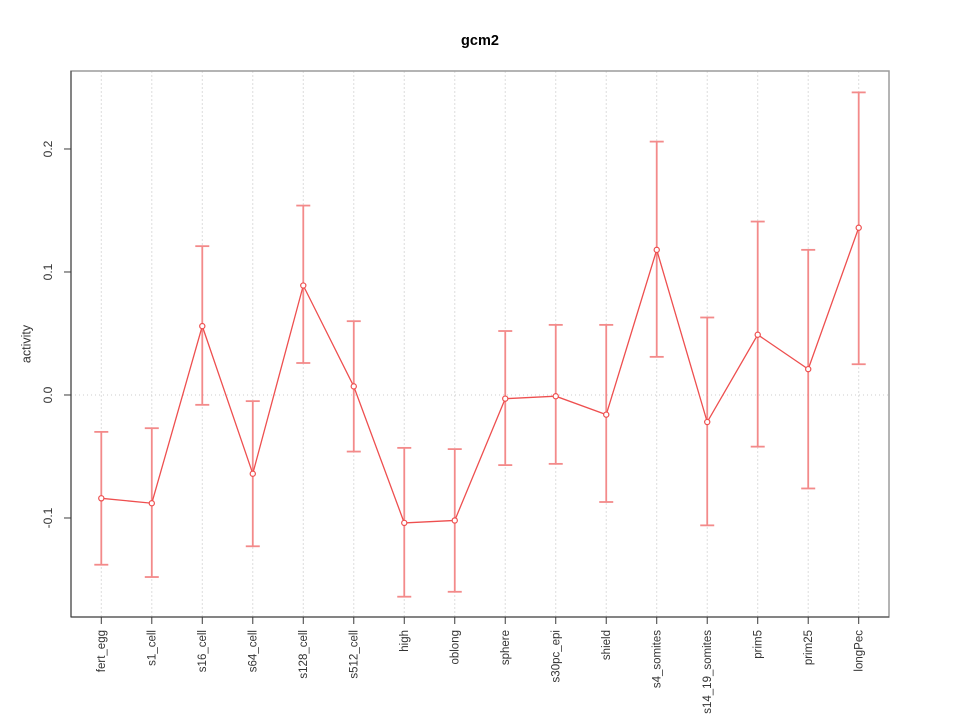  What do you see at coordinates (48, 394) in the screenshot?
I see `y-tick-label: 0.0` at bounding box center [48, 394].